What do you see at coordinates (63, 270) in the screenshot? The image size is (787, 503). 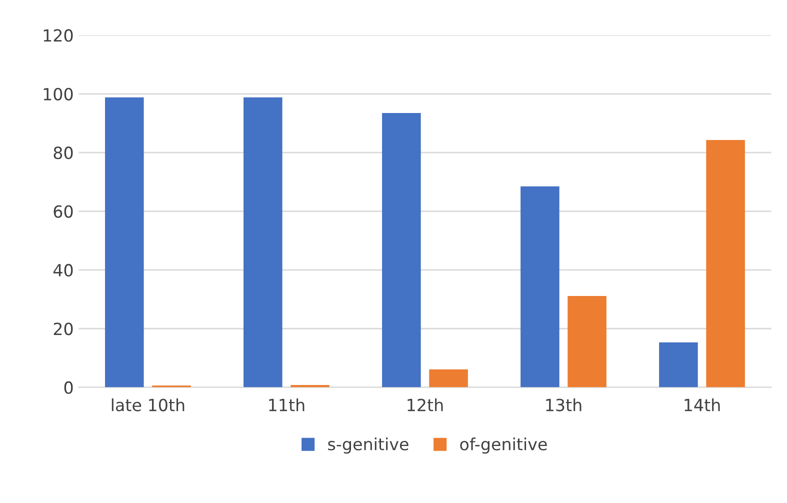 I see `y-tick-label: 40` at bounding box center [63, 270].